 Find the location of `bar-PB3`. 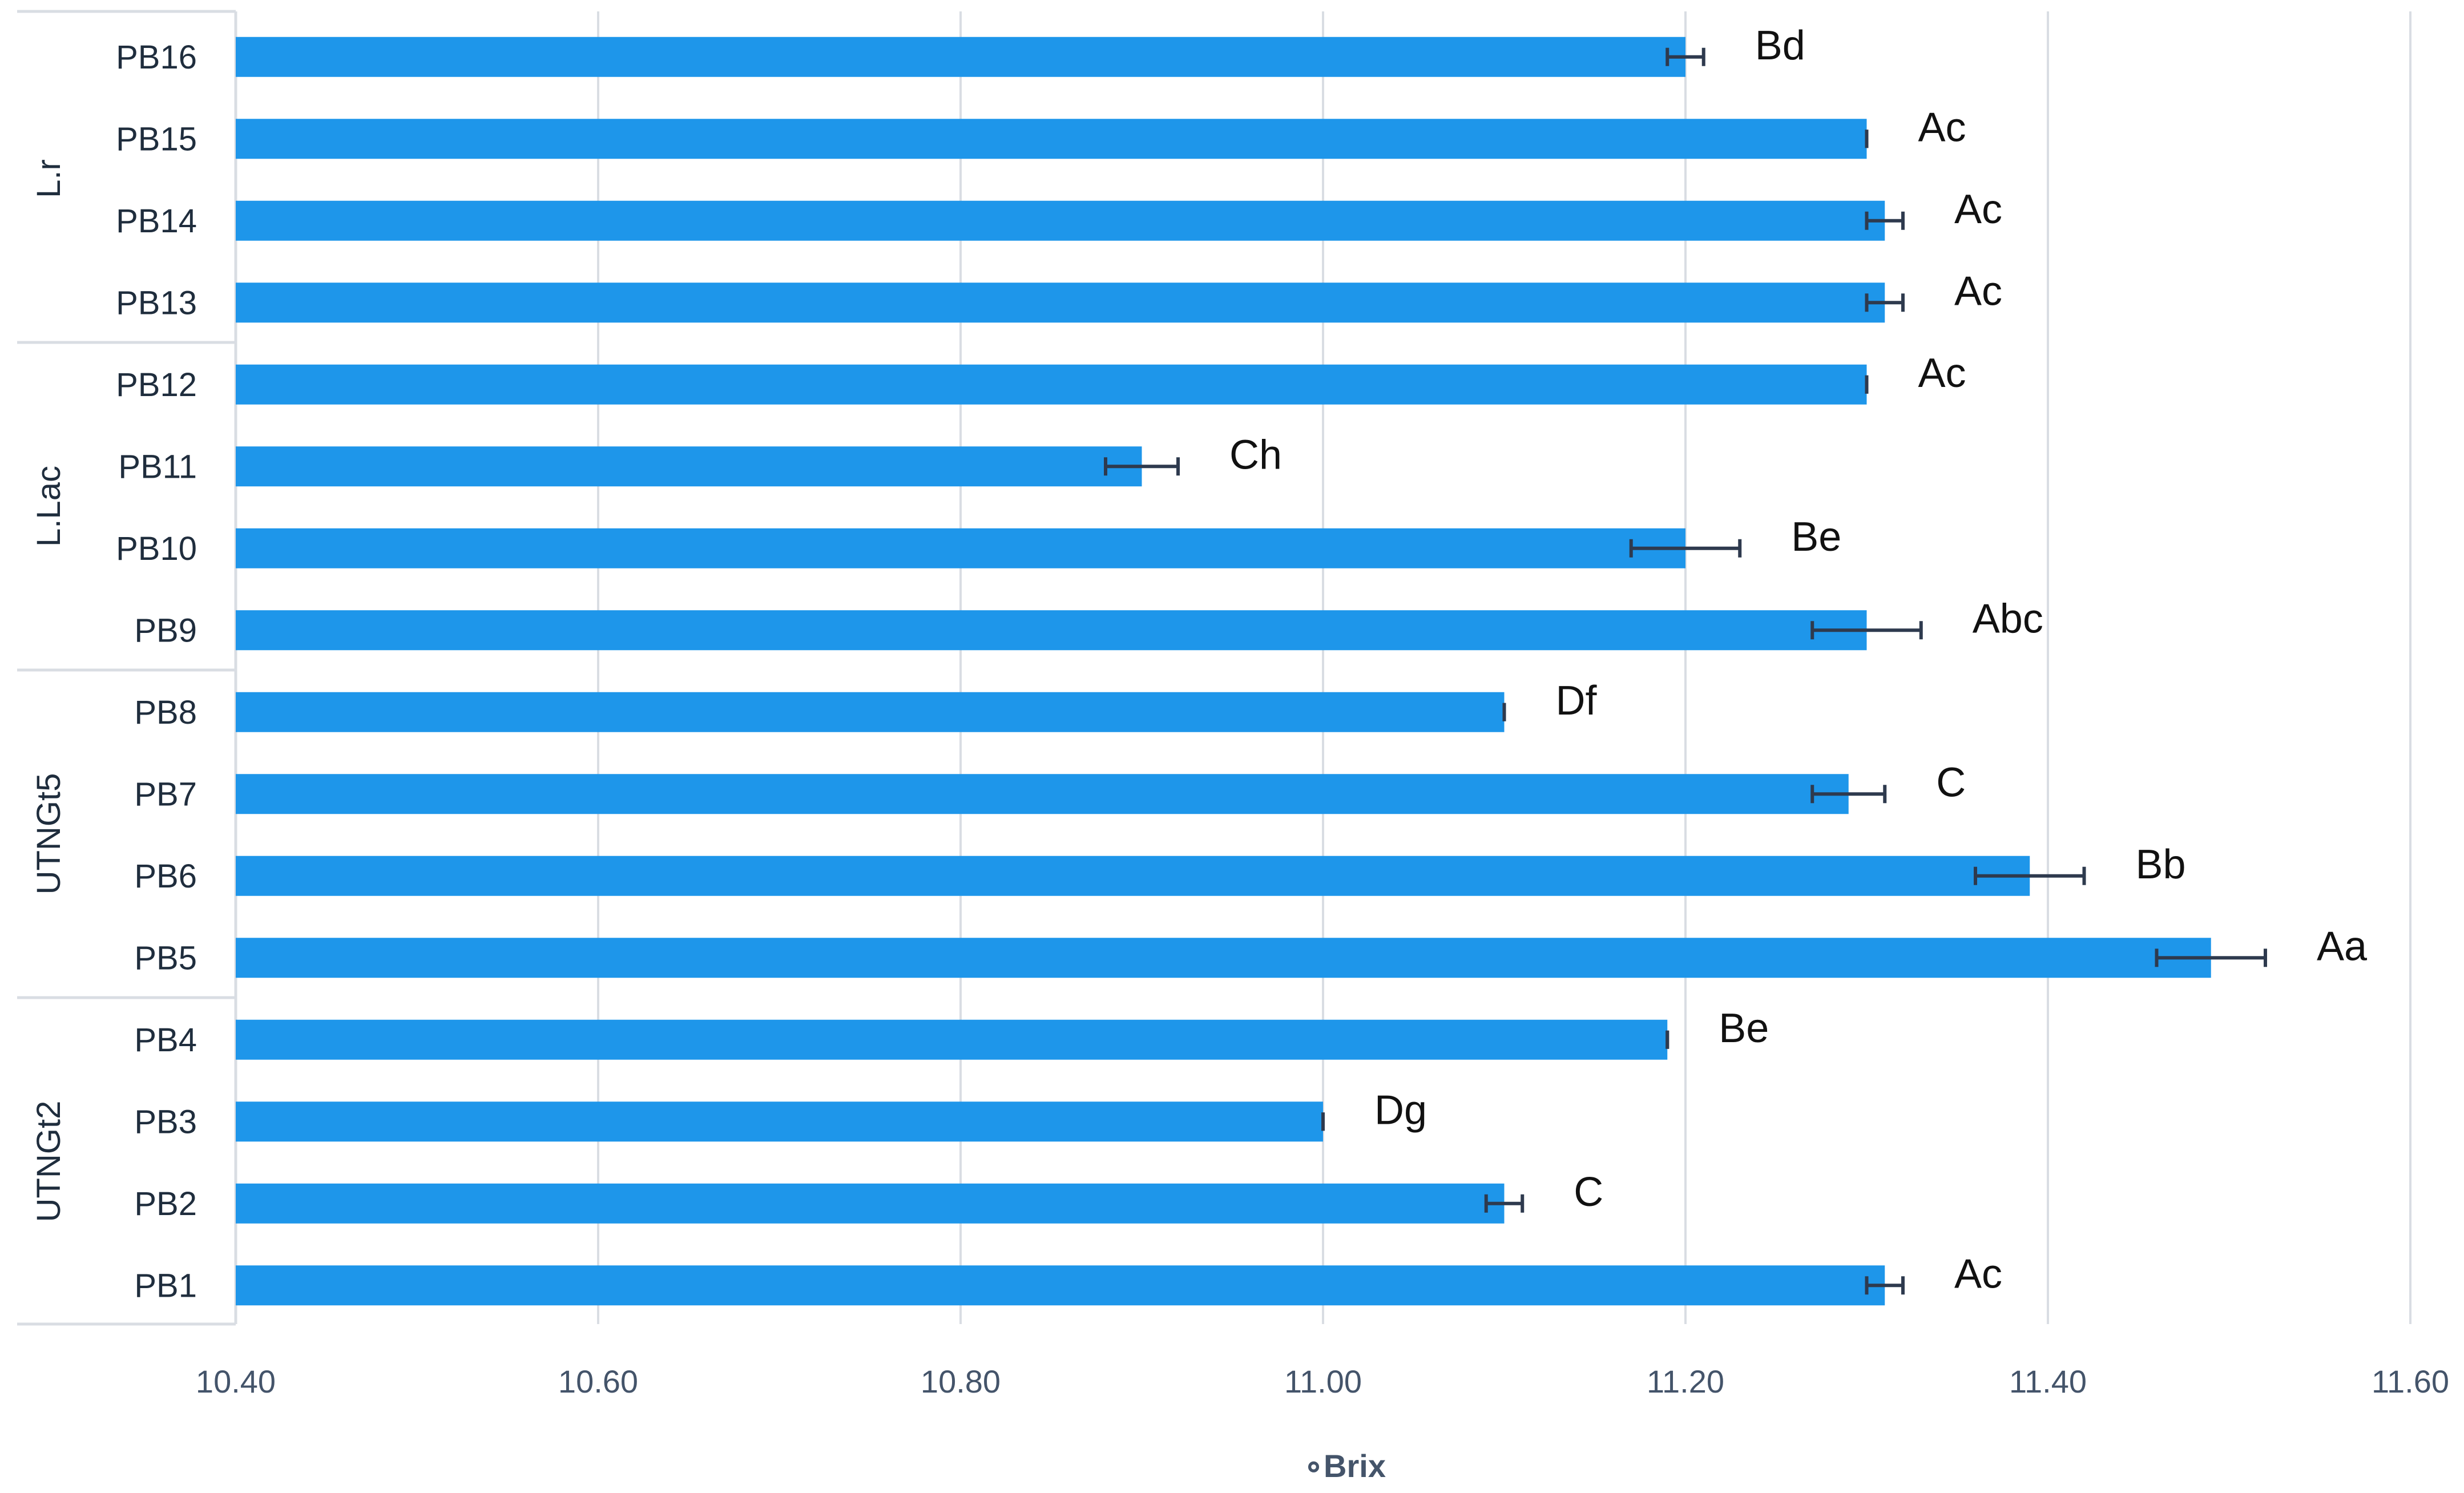

bar-PB3 is located at coordinates (779, 1121).